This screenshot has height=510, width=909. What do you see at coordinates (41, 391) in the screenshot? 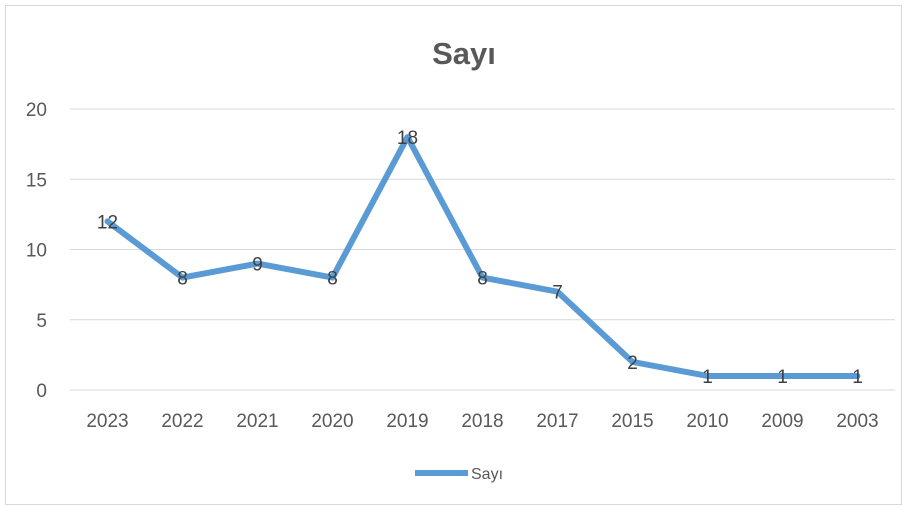
I see `y-tick-label: 0` at bounding box center [41, 391].